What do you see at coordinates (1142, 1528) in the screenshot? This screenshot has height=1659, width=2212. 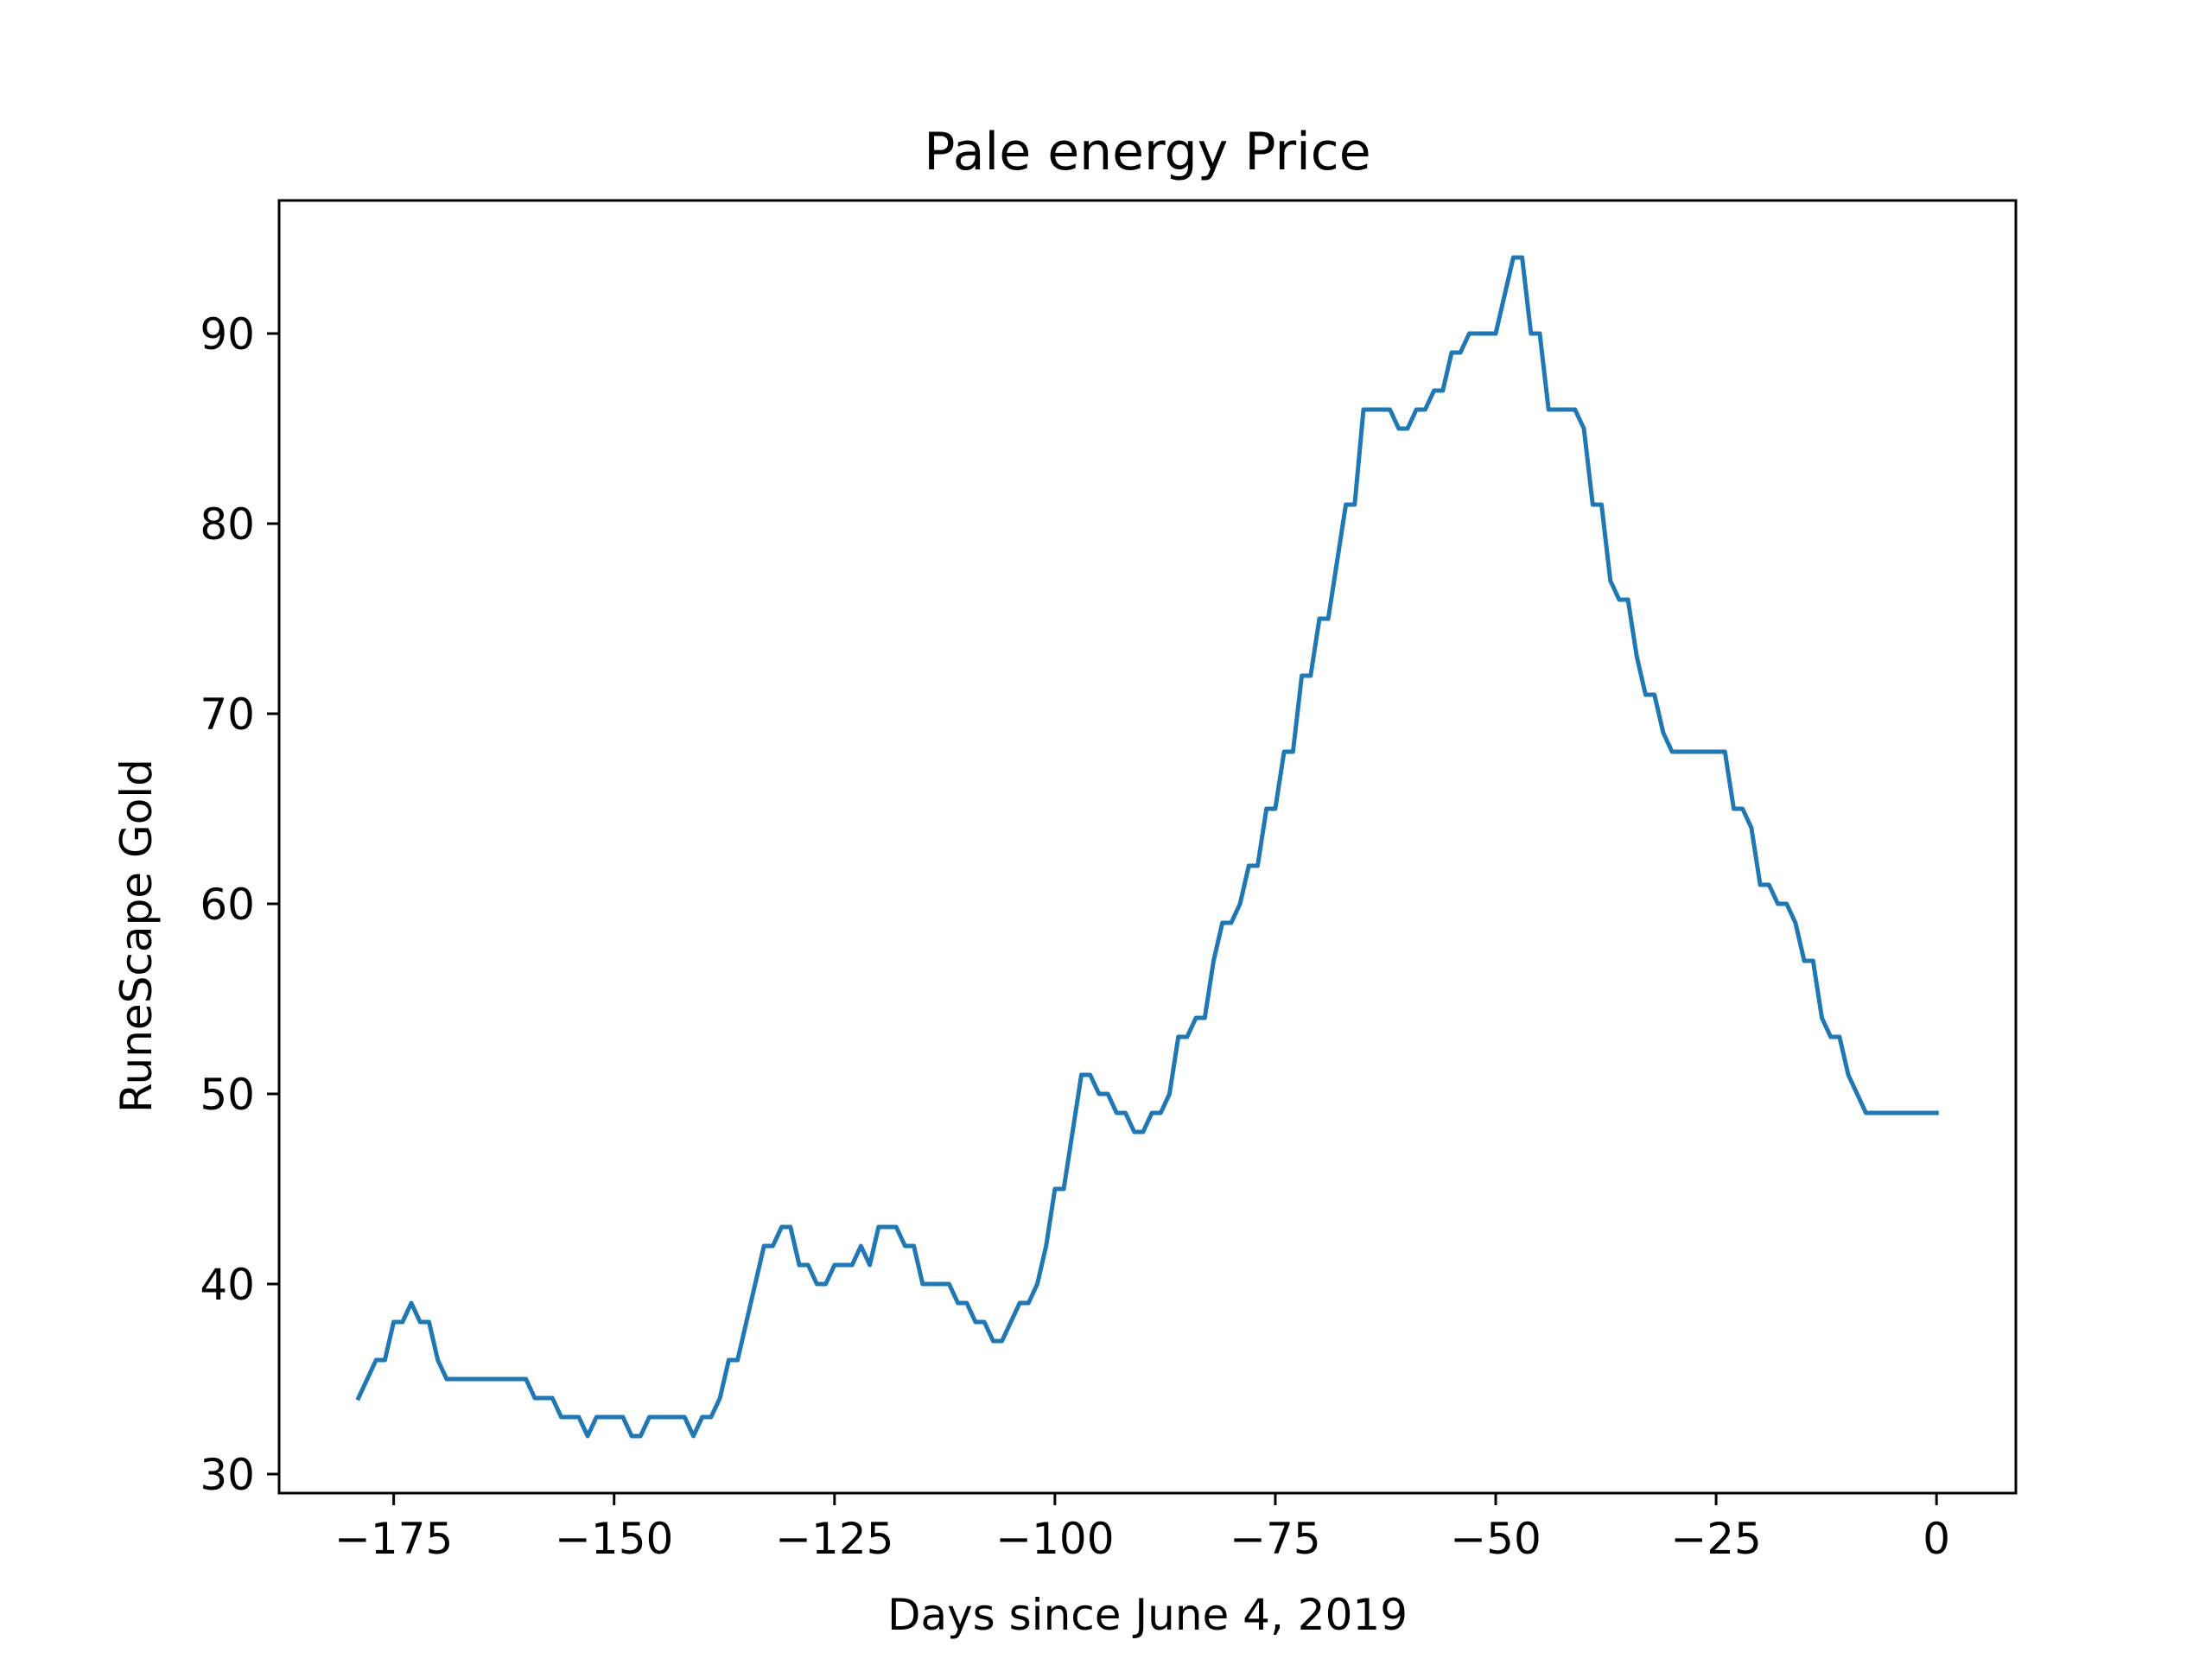 I see `x-axis: −175 −150 −125 −100 −75 −50 −25 0` at bounding box center [1142, 1528].